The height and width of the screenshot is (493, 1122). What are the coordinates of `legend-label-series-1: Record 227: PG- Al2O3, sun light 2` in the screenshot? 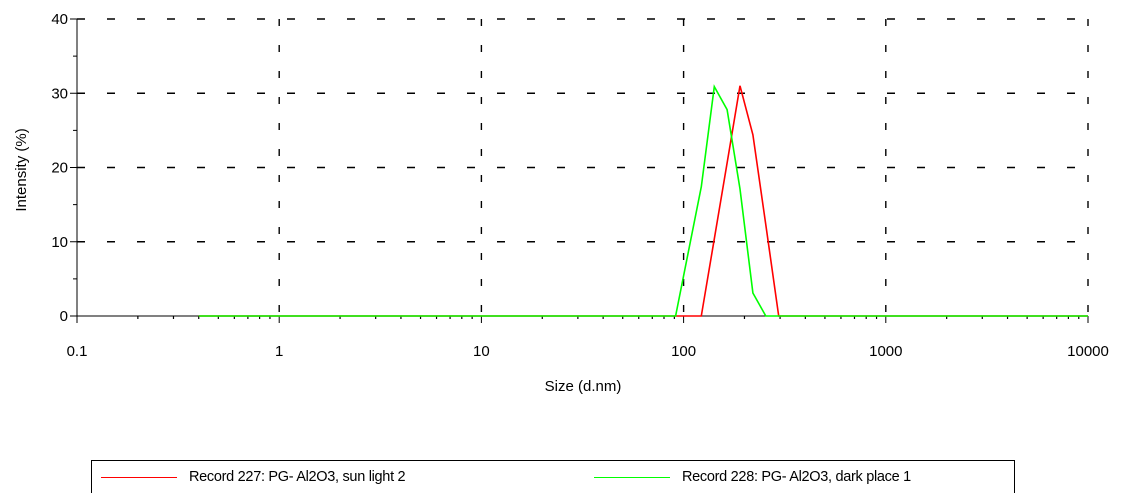 It's located at (297, 477).